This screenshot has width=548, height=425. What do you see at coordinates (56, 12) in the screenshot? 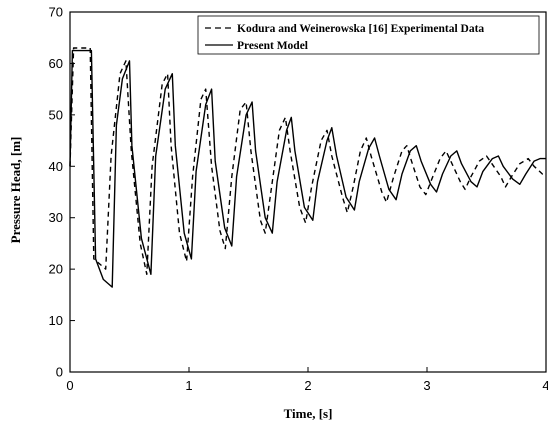
I see `y-tick-label: 70` at bounding box center [56, 12].